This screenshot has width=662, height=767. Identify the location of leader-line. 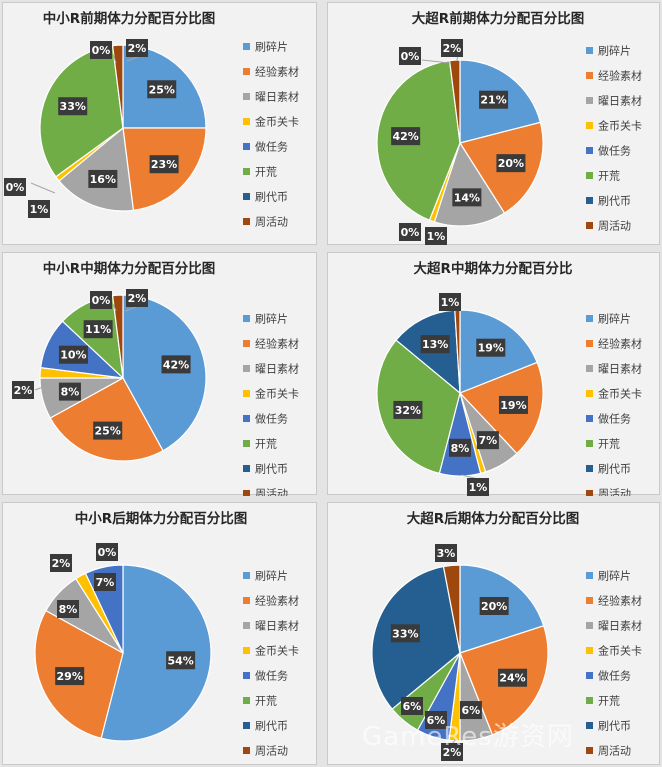
(43, 188).